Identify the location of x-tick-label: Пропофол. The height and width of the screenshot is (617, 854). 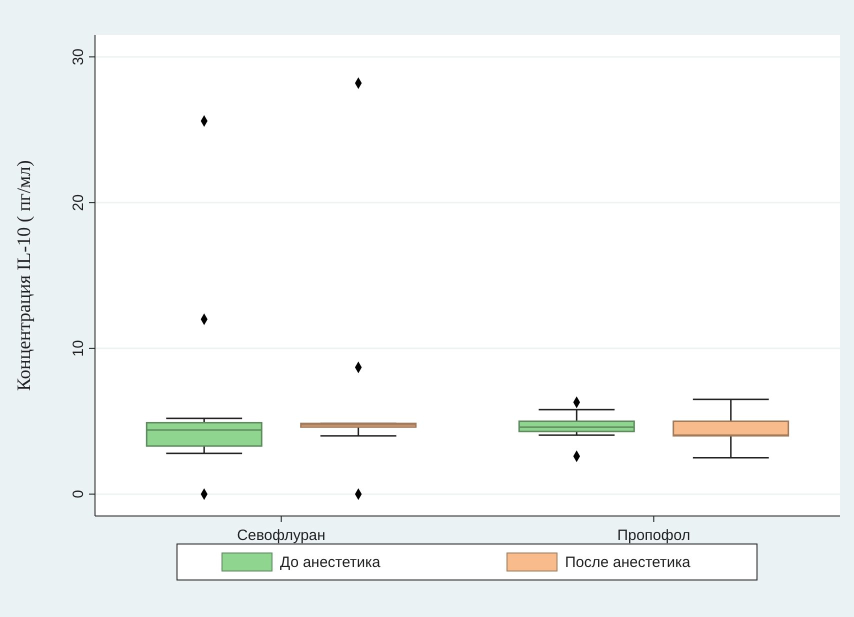
(653, 535).